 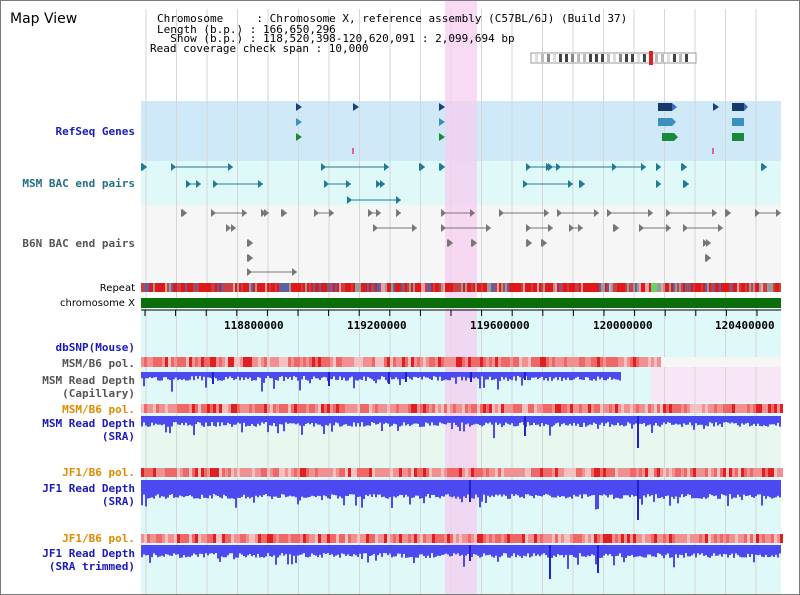 What do you see at coordinates (676, 137) in the screenshot?
I see `refseq-gene` at bounding box center [676, 137].